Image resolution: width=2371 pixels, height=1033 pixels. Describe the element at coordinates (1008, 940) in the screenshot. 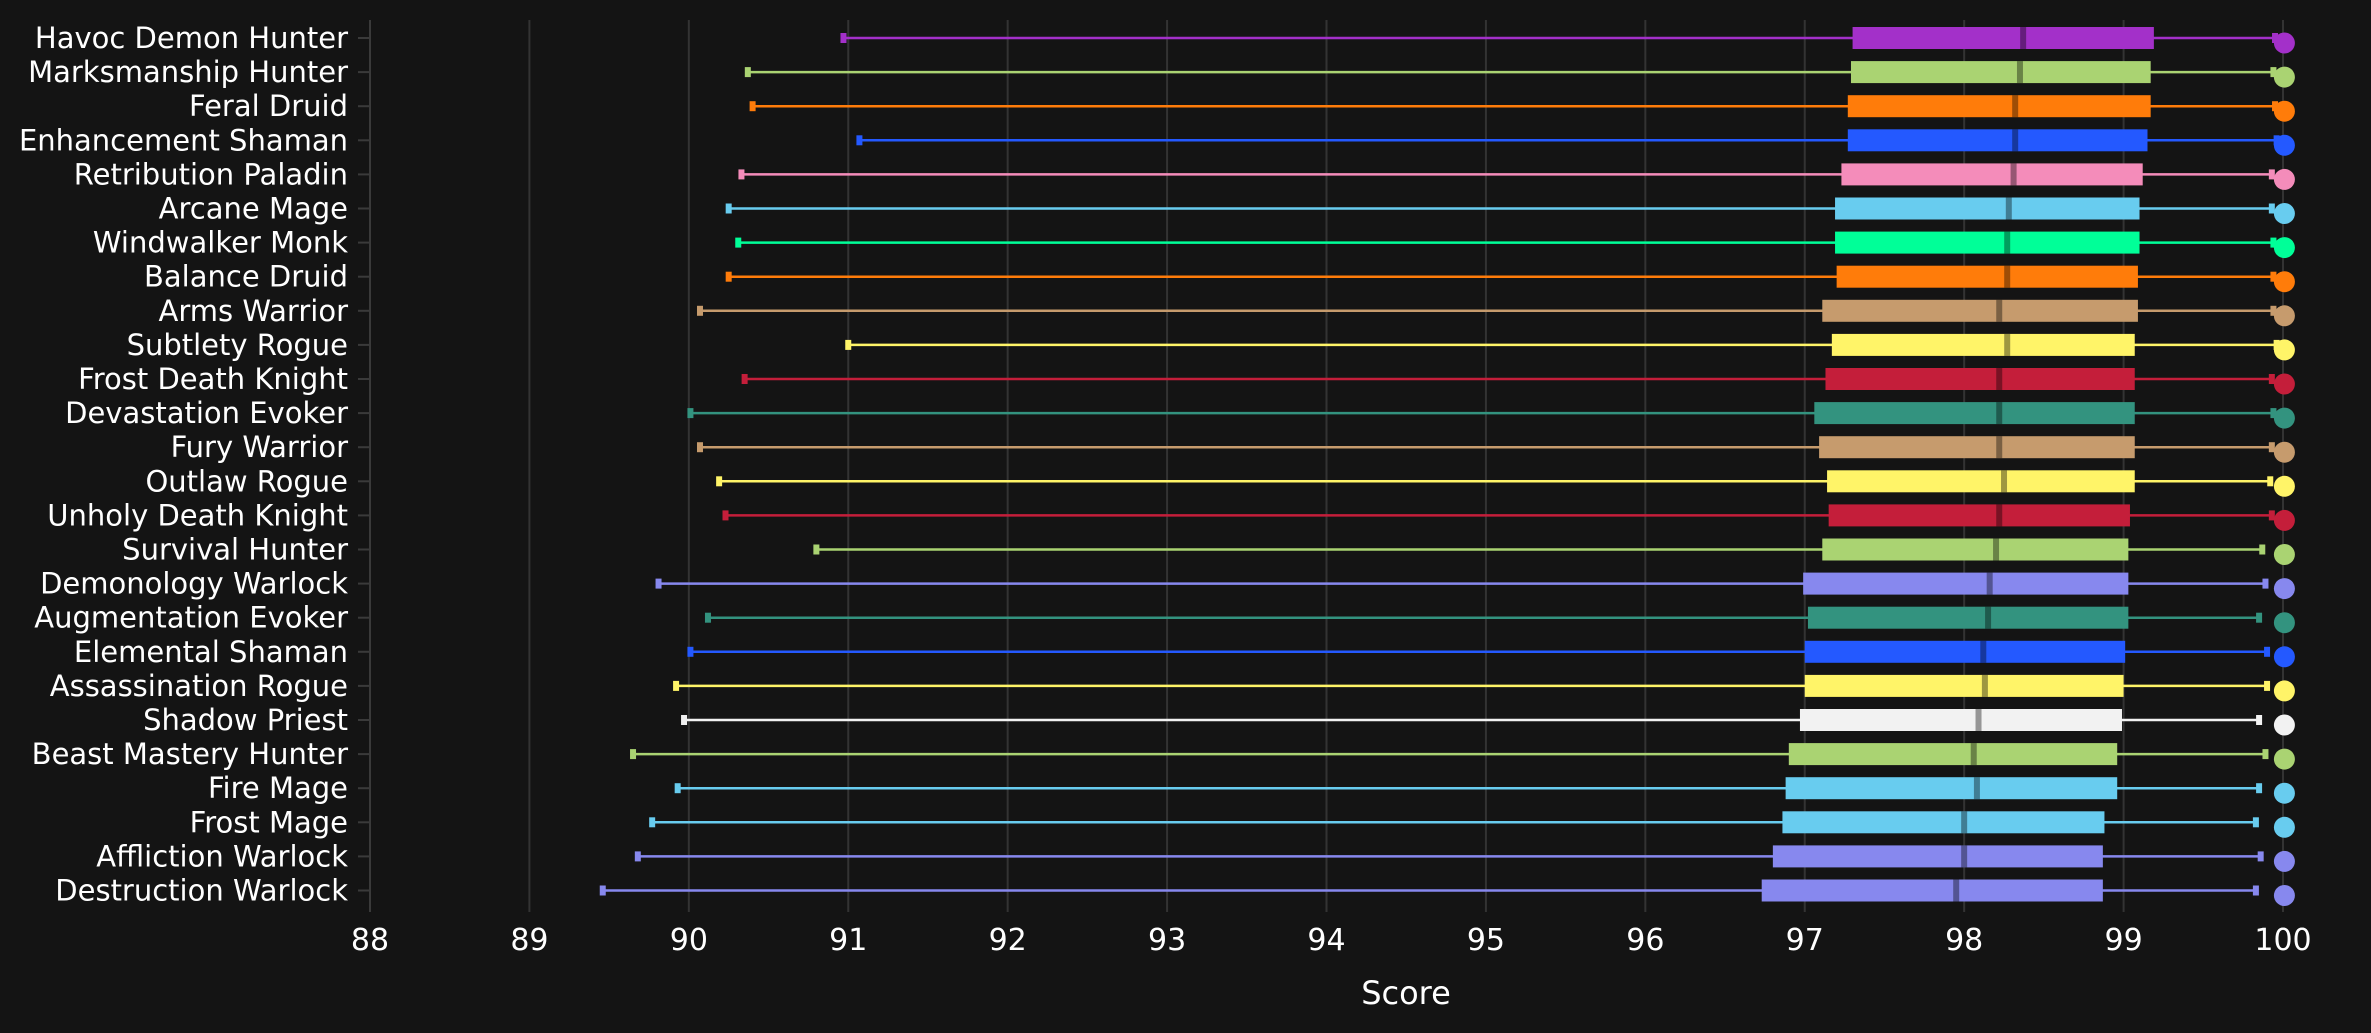

I see `x-tick-label: 92` at that location.